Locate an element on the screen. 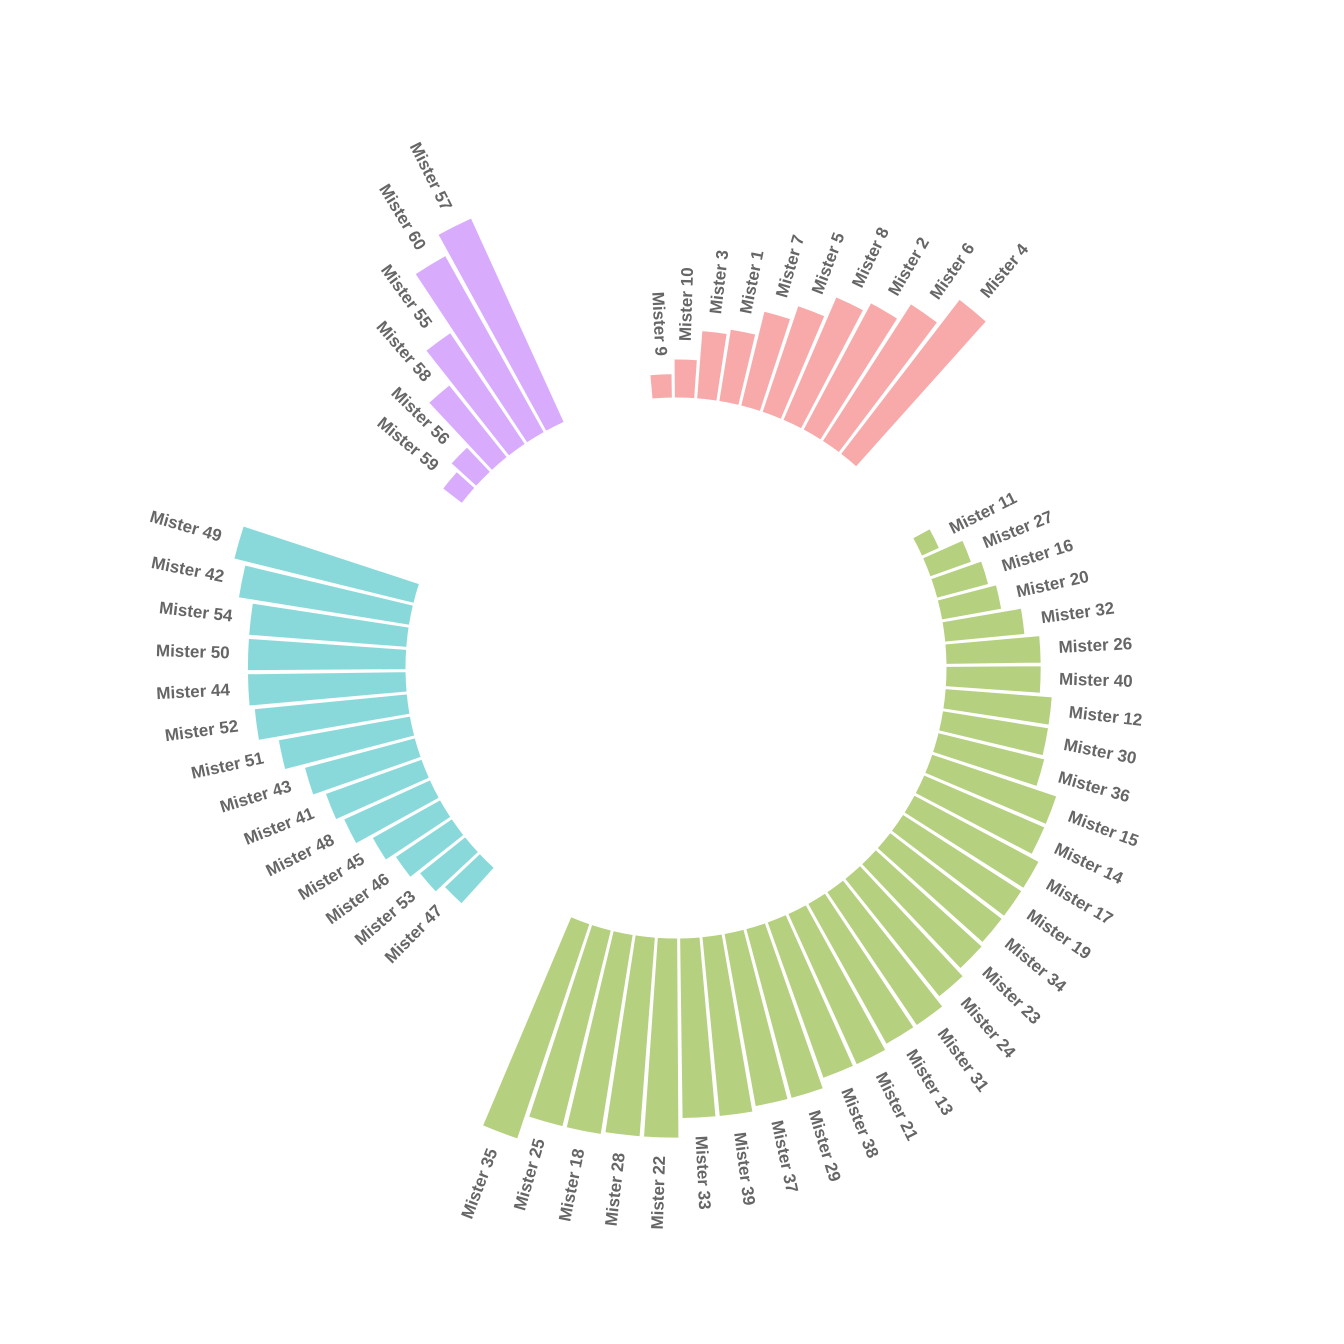  bar-label: Mister 38 is located at coordinates (859, 1122).